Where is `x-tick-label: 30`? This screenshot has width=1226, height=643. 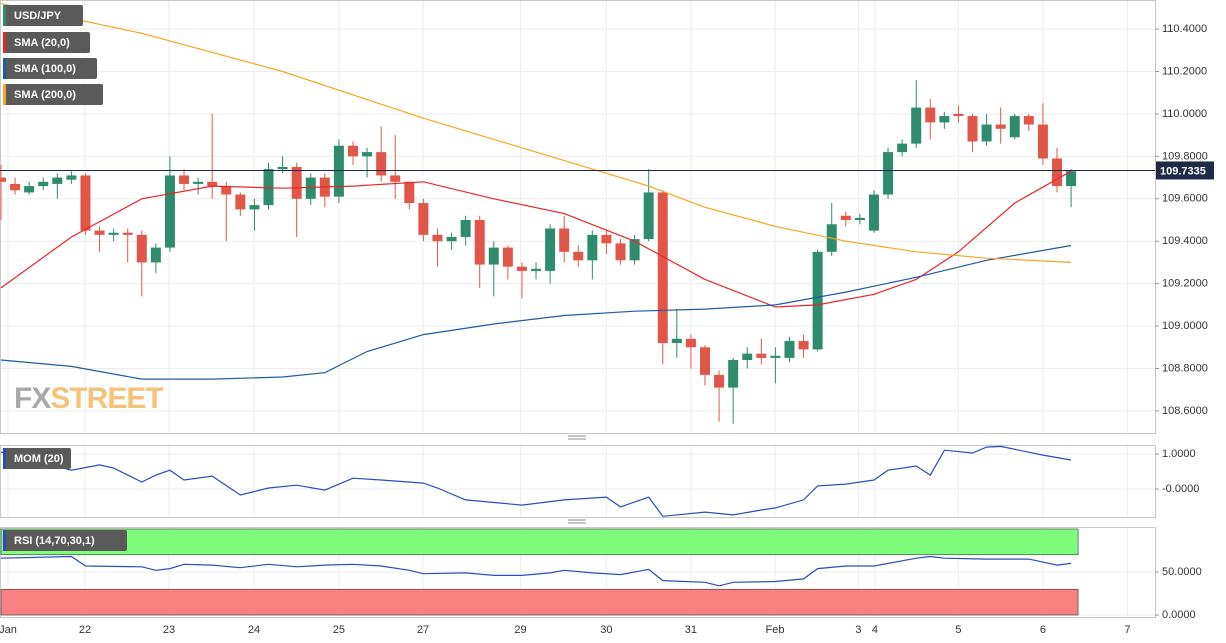
x-tick-label: 30 is located at coordinates (606, 630).